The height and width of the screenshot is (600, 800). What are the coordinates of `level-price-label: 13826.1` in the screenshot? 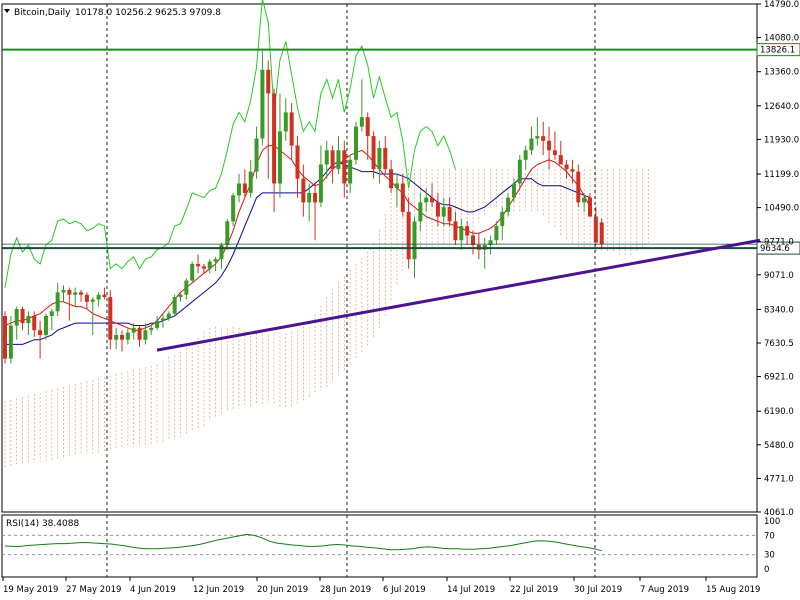 It's located at (777, 51).